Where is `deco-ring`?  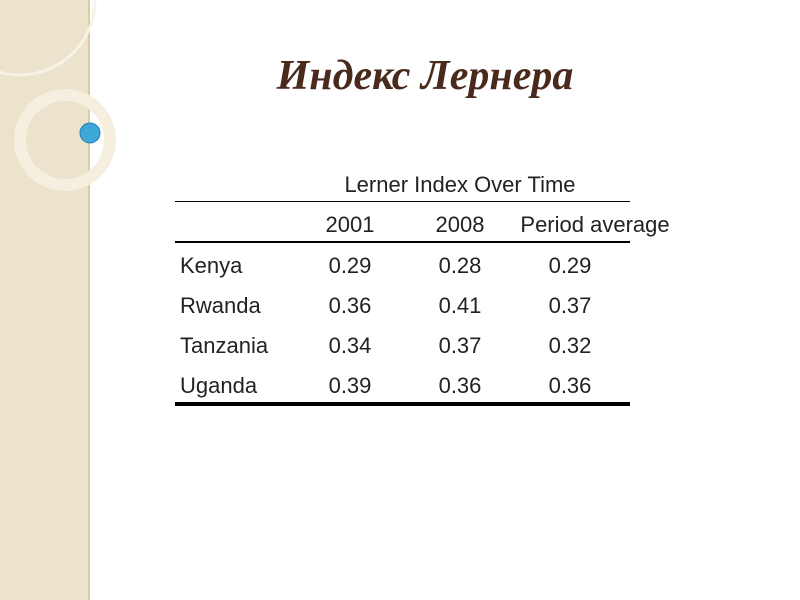 deco-ring is located at coordinates (65, 140).